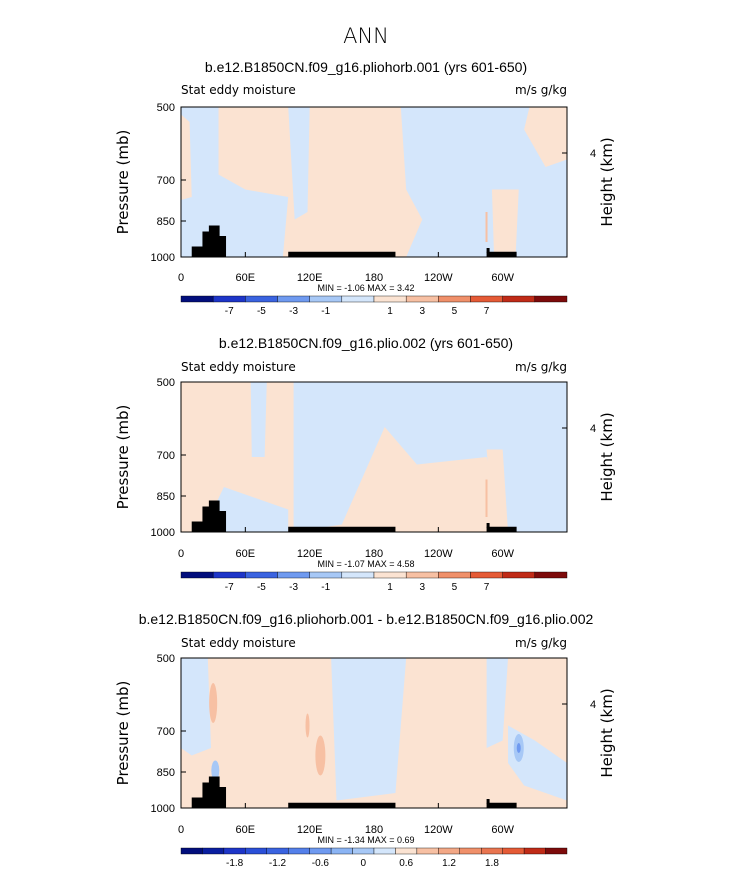  Describe the element at coordinates (293, 587) in the screenshot. I see `colorbar-tick-label: -3` at that location.